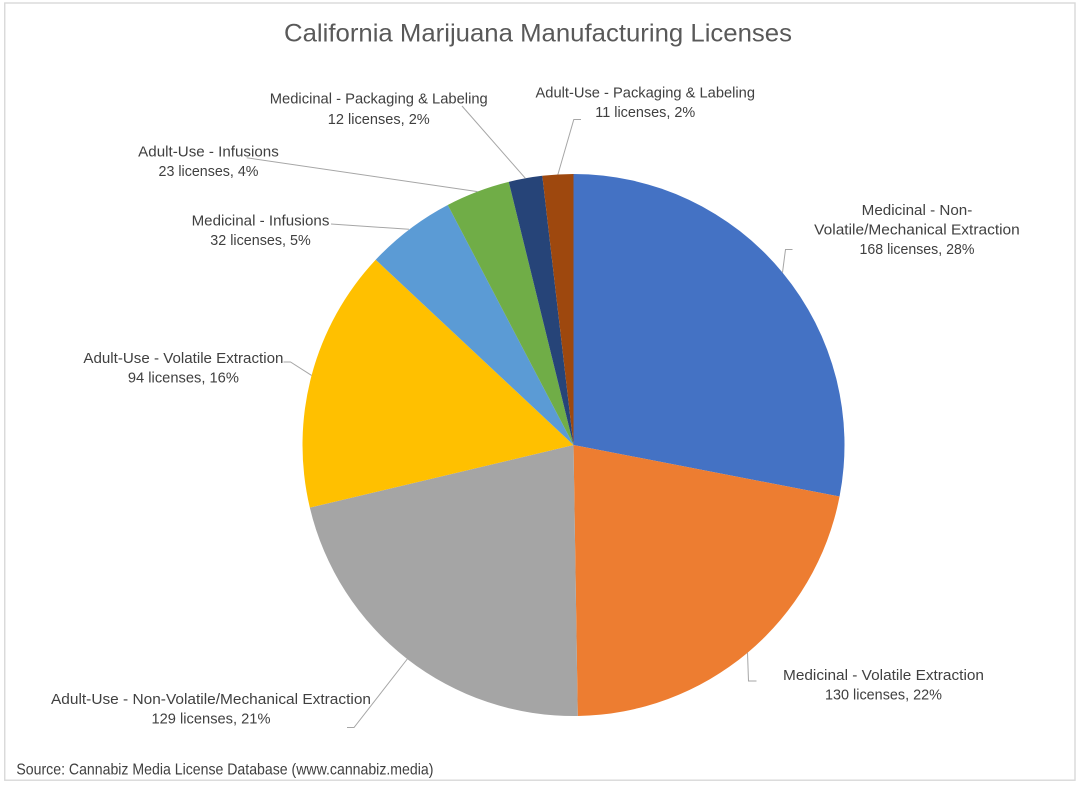  What do you see at coordinates (183, 358) in the screenshot?
I see `svg-text:Adult-Use - Volatile Extractio: Adult-Use - Volatile Extraction` at bounding box center [183, 358].